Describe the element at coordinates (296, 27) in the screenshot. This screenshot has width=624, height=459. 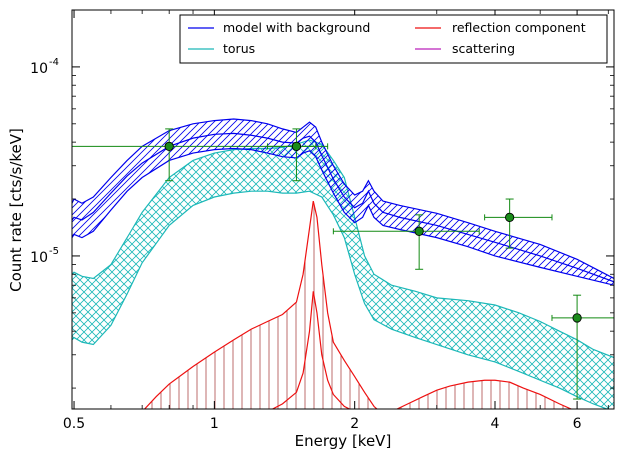
I see `legend-label-model: model with background` at that location.